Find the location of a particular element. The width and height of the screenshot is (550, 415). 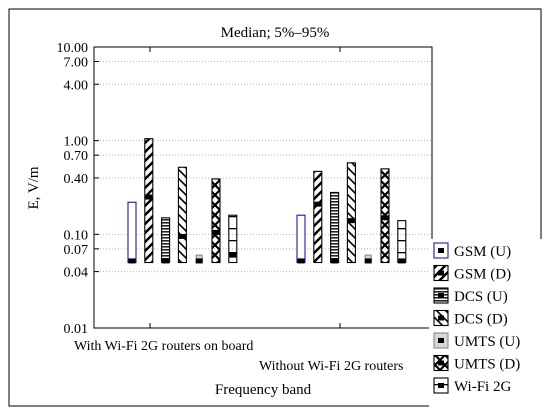

box-dcs-d-without-routers is located at coordinates (351, 213).